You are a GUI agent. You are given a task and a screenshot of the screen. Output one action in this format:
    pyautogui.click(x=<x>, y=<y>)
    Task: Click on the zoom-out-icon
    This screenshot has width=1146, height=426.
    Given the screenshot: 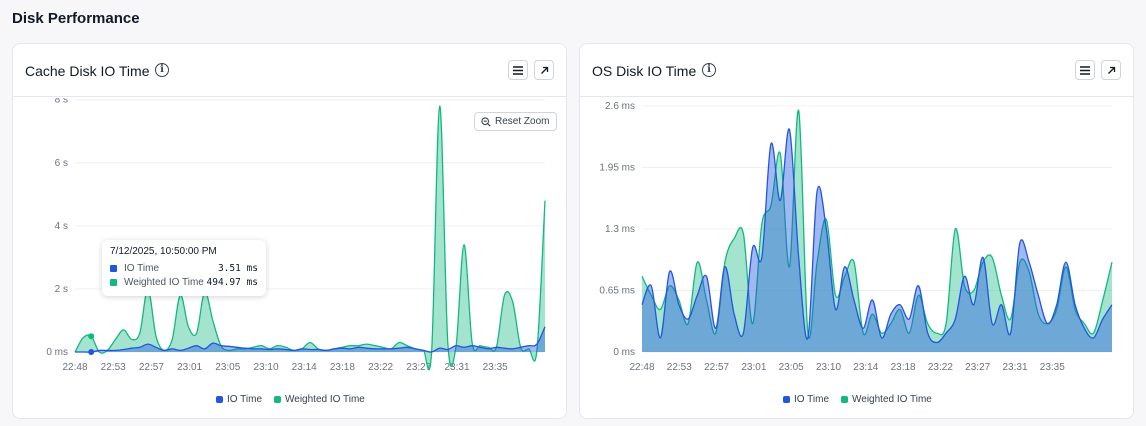 What is the action you would take?
    pyautogui.click(x=486, y=121)
    